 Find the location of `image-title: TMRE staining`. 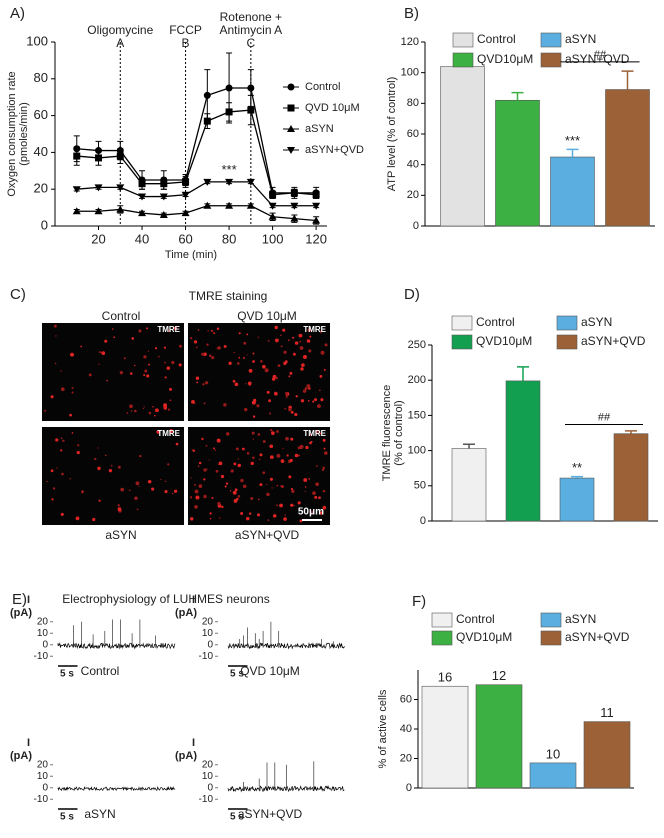

image-title: TMRE staining is located at coordinates (228, 296).